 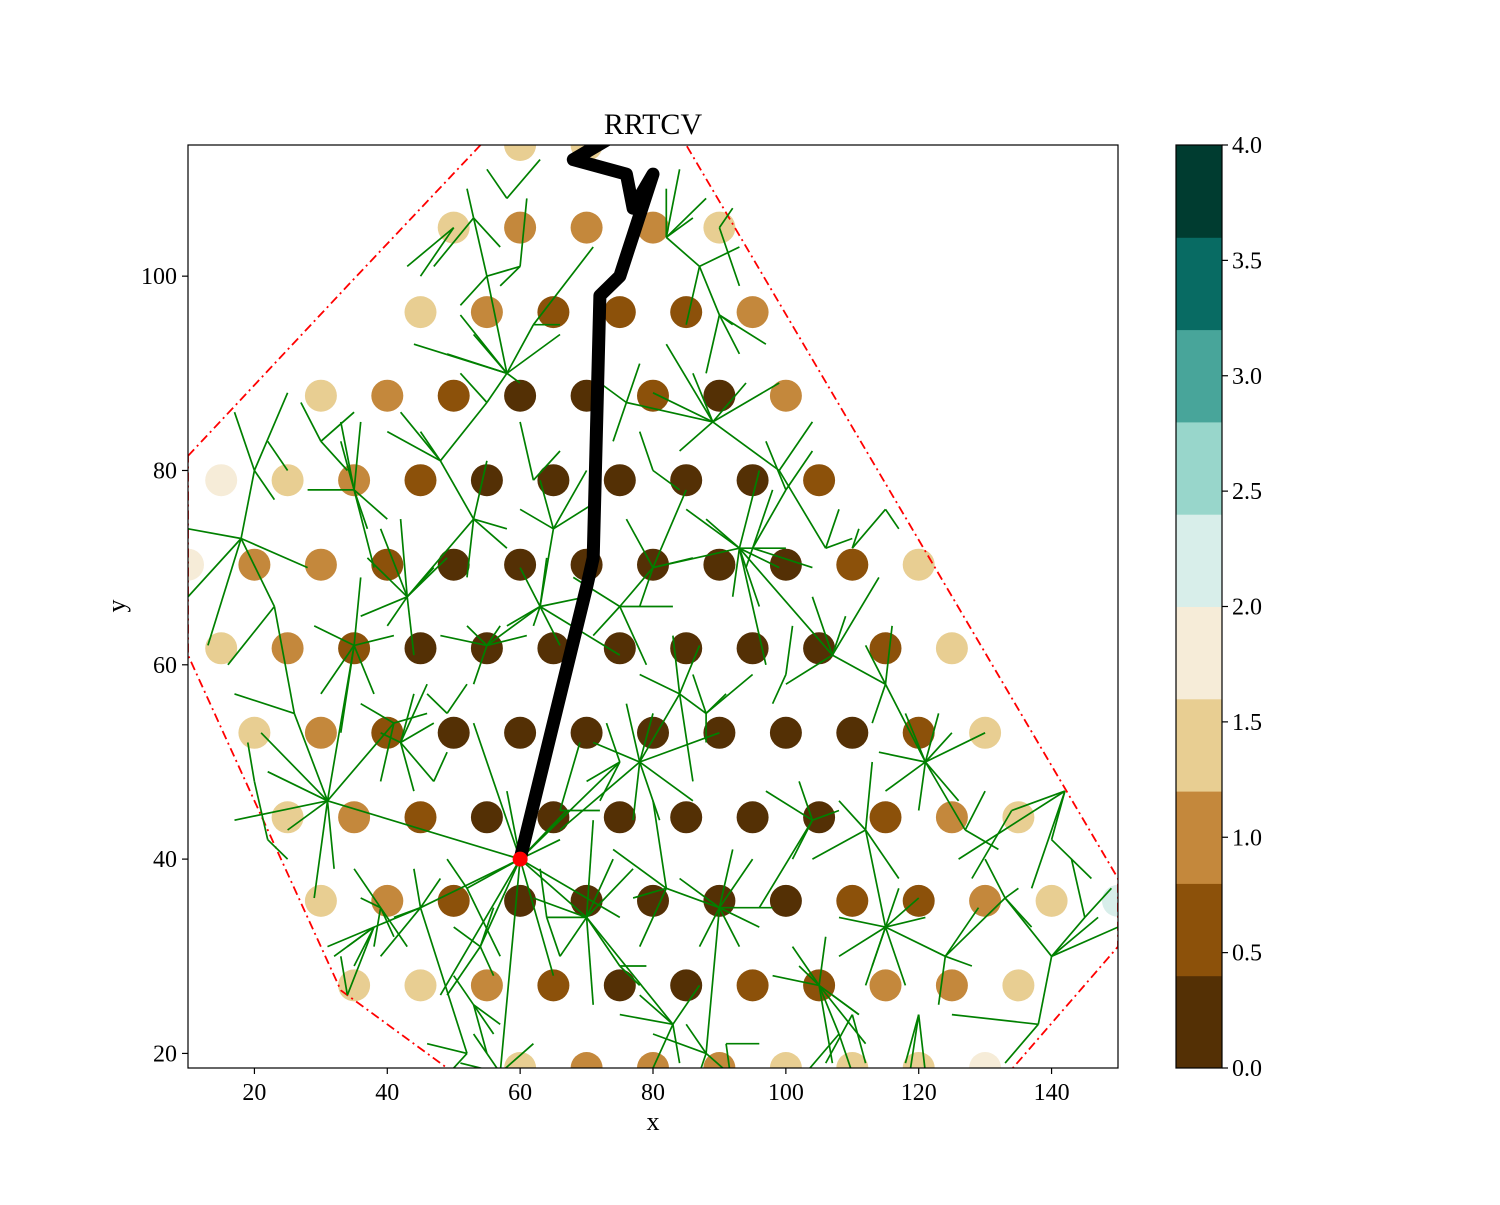 What do you see at coordinates (919, 1093) in the screenshot?
I see `x-tick-label: 120` at bounding box center [919, 1093].